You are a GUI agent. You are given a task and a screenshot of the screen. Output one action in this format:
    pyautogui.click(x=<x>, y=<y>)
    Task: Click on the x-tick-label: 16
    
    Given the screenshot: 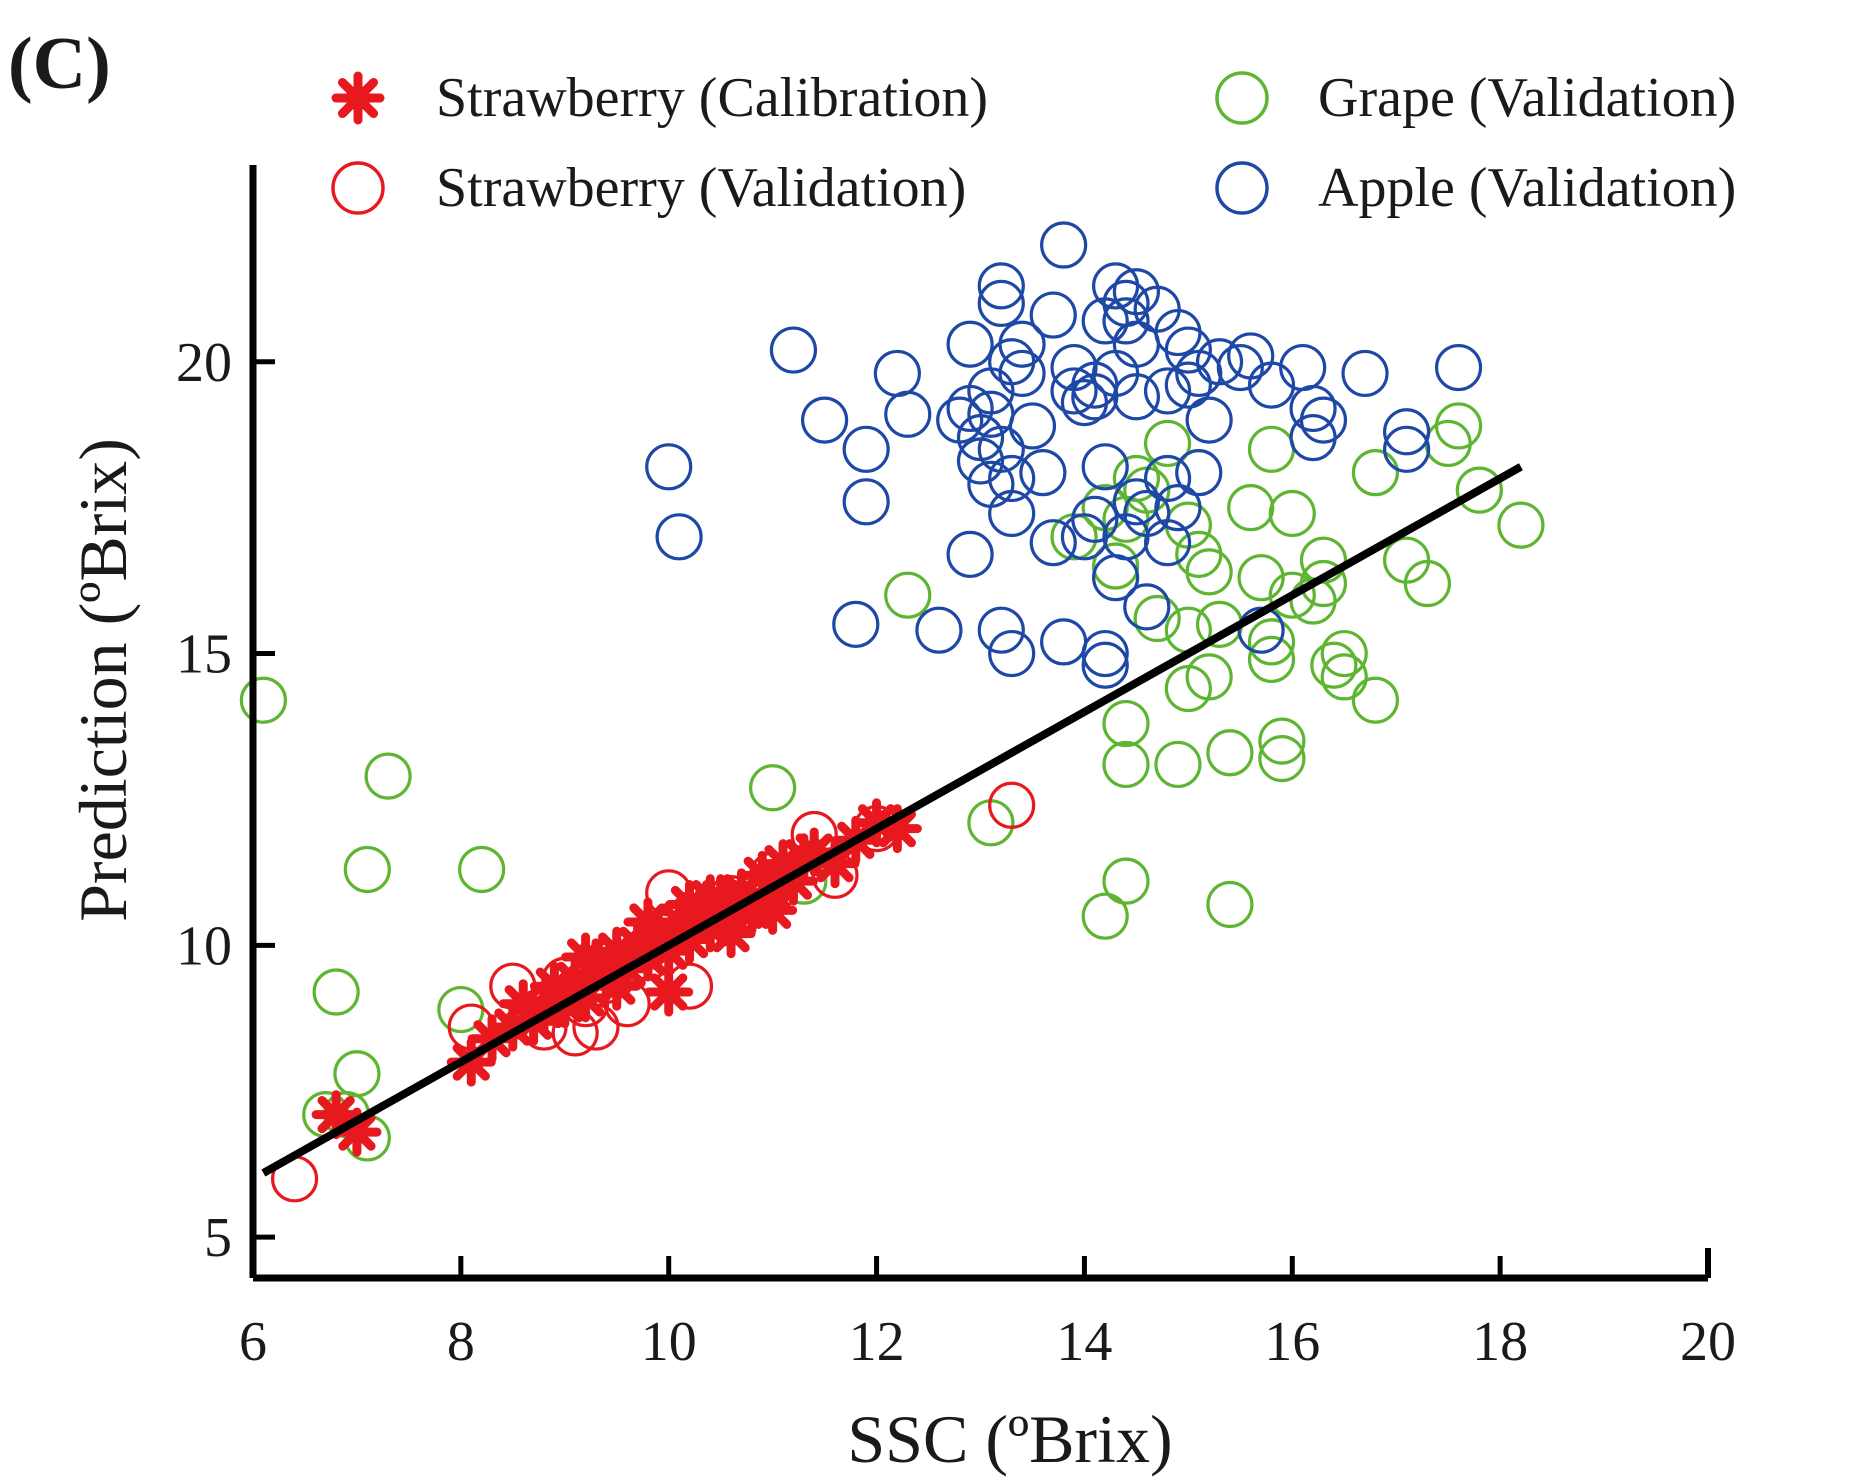 What is the action you would take?
    pyautogui.click(x=1292, y=1342)
    